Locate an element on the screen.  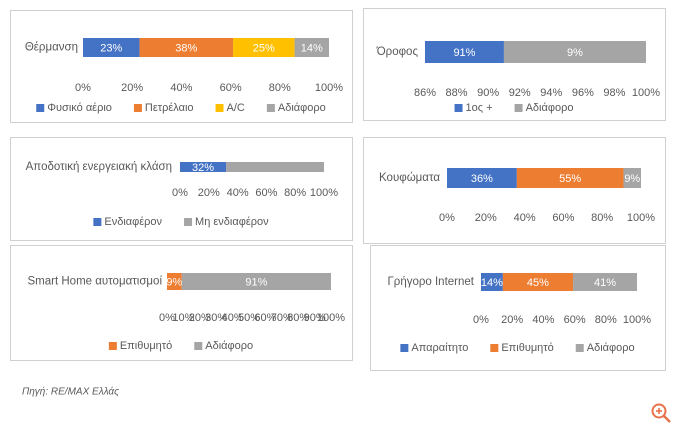
chart-panel: Κουφώματα 36% 55% 9% 0% 20% 40% 60% 80% 100% is located at coordinates (514, 190).